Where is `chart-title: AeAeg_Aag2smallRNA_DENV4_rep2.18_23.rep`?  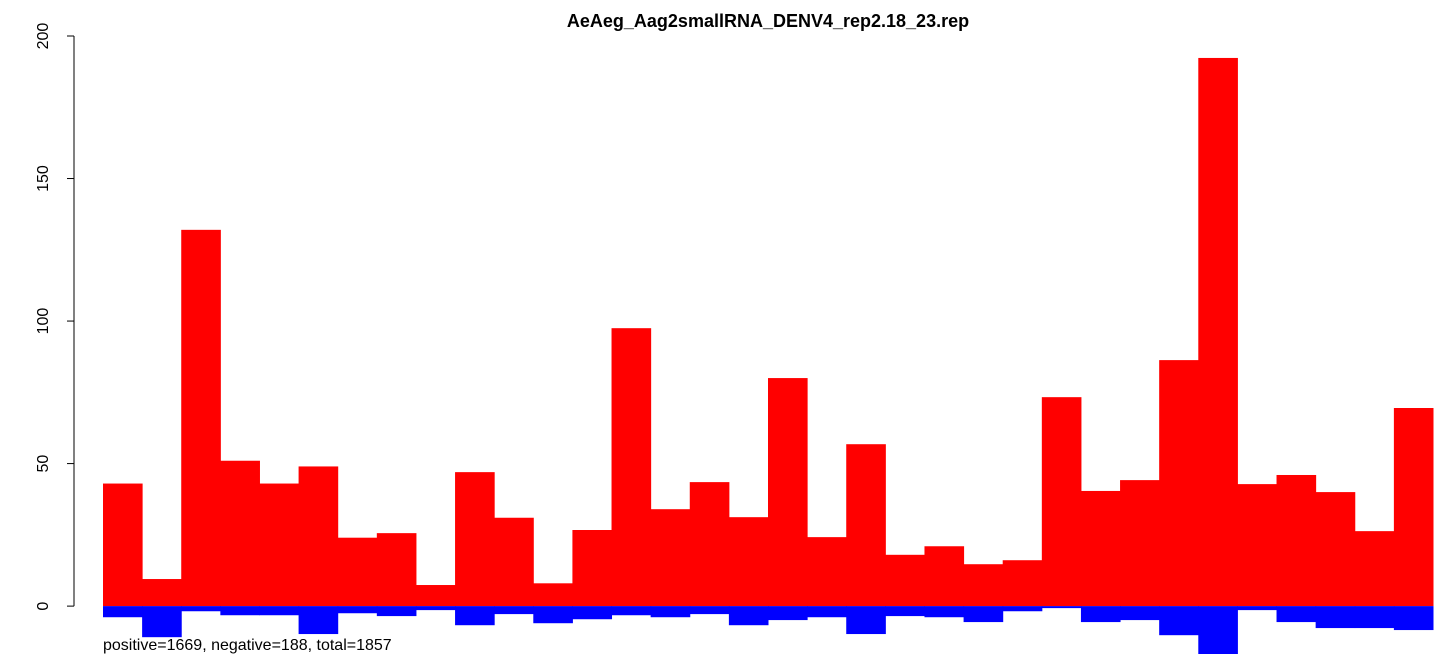 chart-title: AeAeg_Aag2smallRNA_DENV4_rep2.18_23.rep is located at coordinates (768, 21).